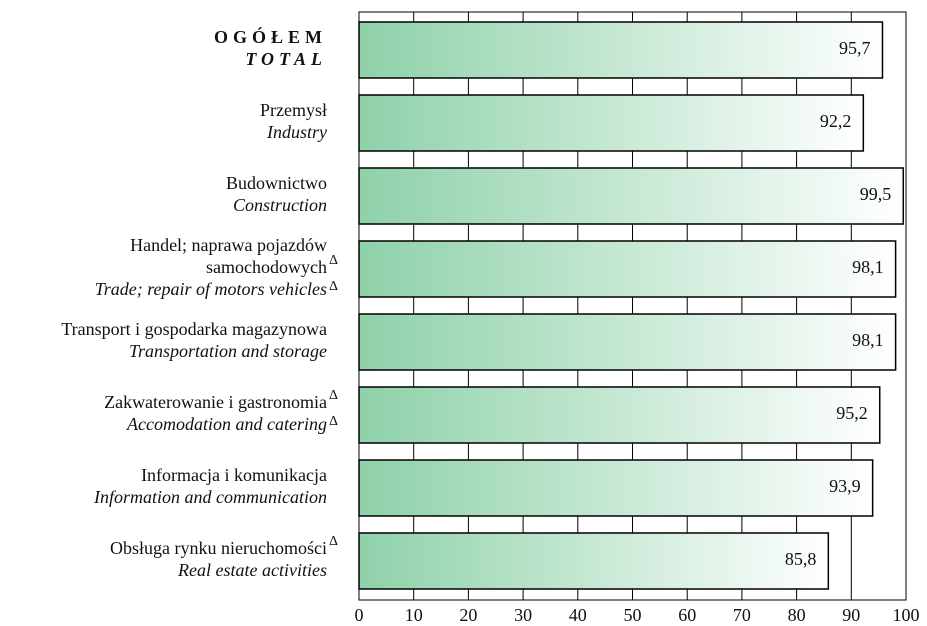  I want to click on x-tick-label: 0, so click(359, 615).